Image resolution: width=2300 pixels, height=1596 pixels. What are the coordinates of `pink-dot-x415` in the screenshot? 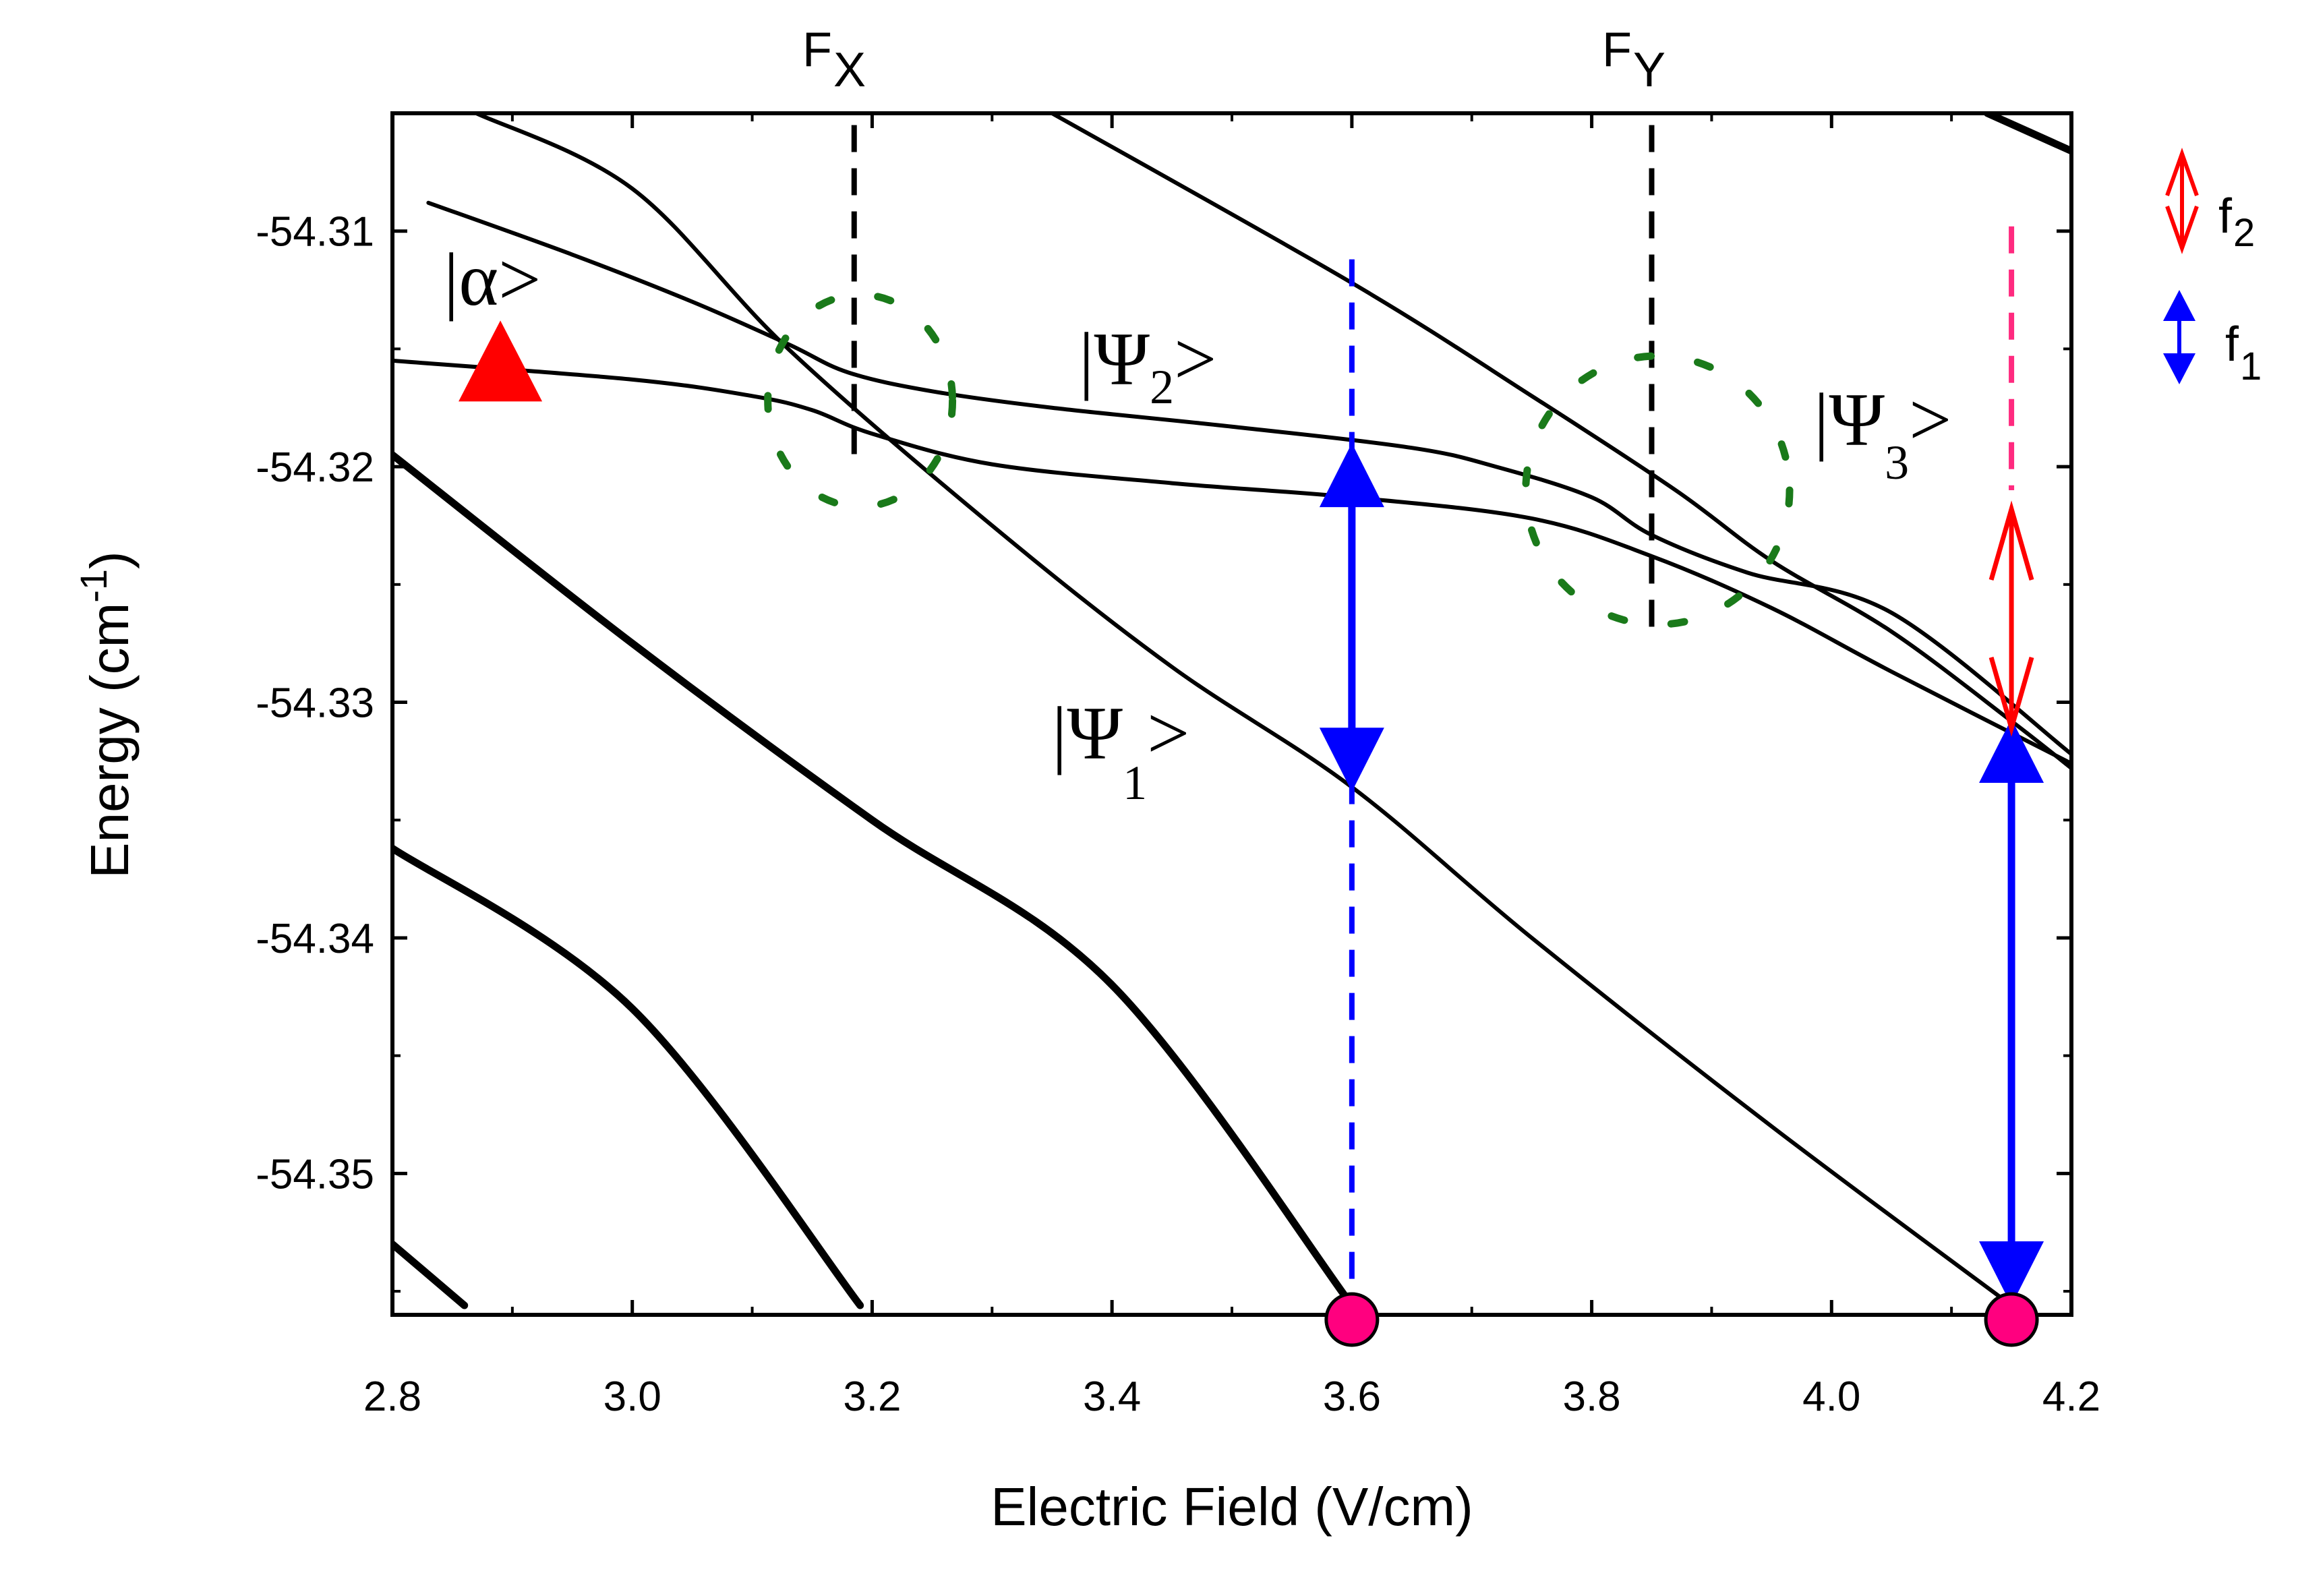 It's located at (2011, 1319).